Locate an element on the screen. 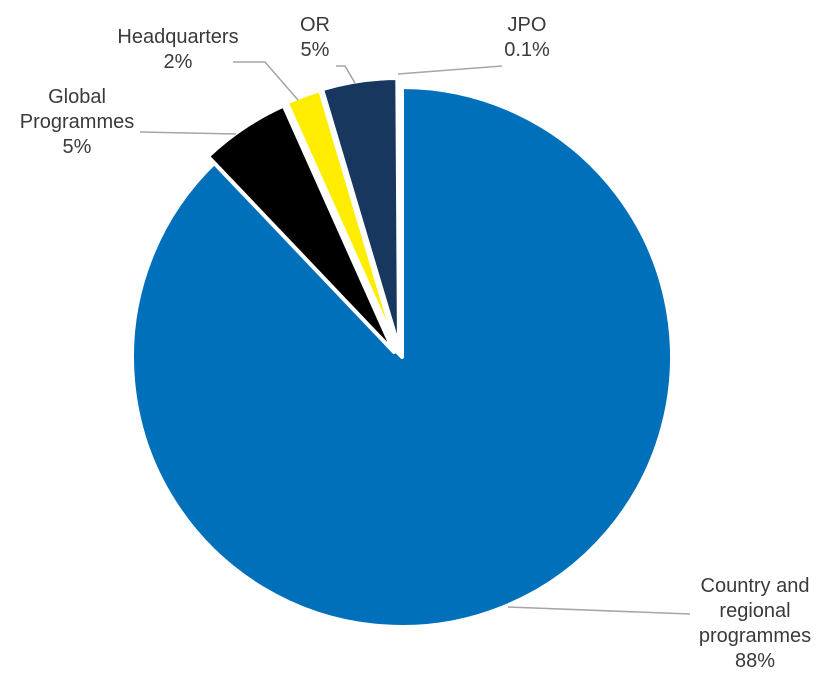 This screenshot has height=684, width=821. slice-name-line: Headquarters is located at coordinates (177, 37).